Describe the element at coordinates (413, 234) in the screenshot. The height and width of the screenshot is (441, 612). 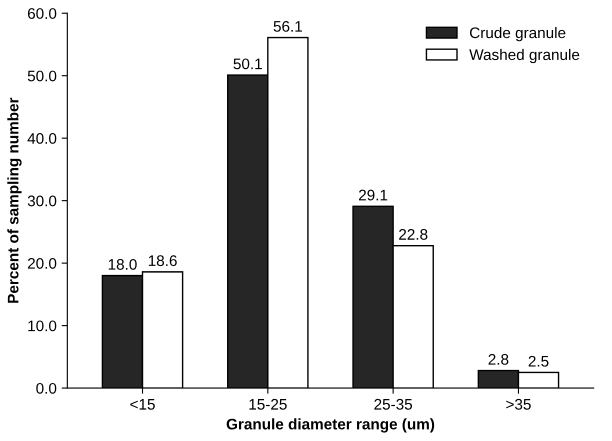
I see `data-label: 22.8` at that location.